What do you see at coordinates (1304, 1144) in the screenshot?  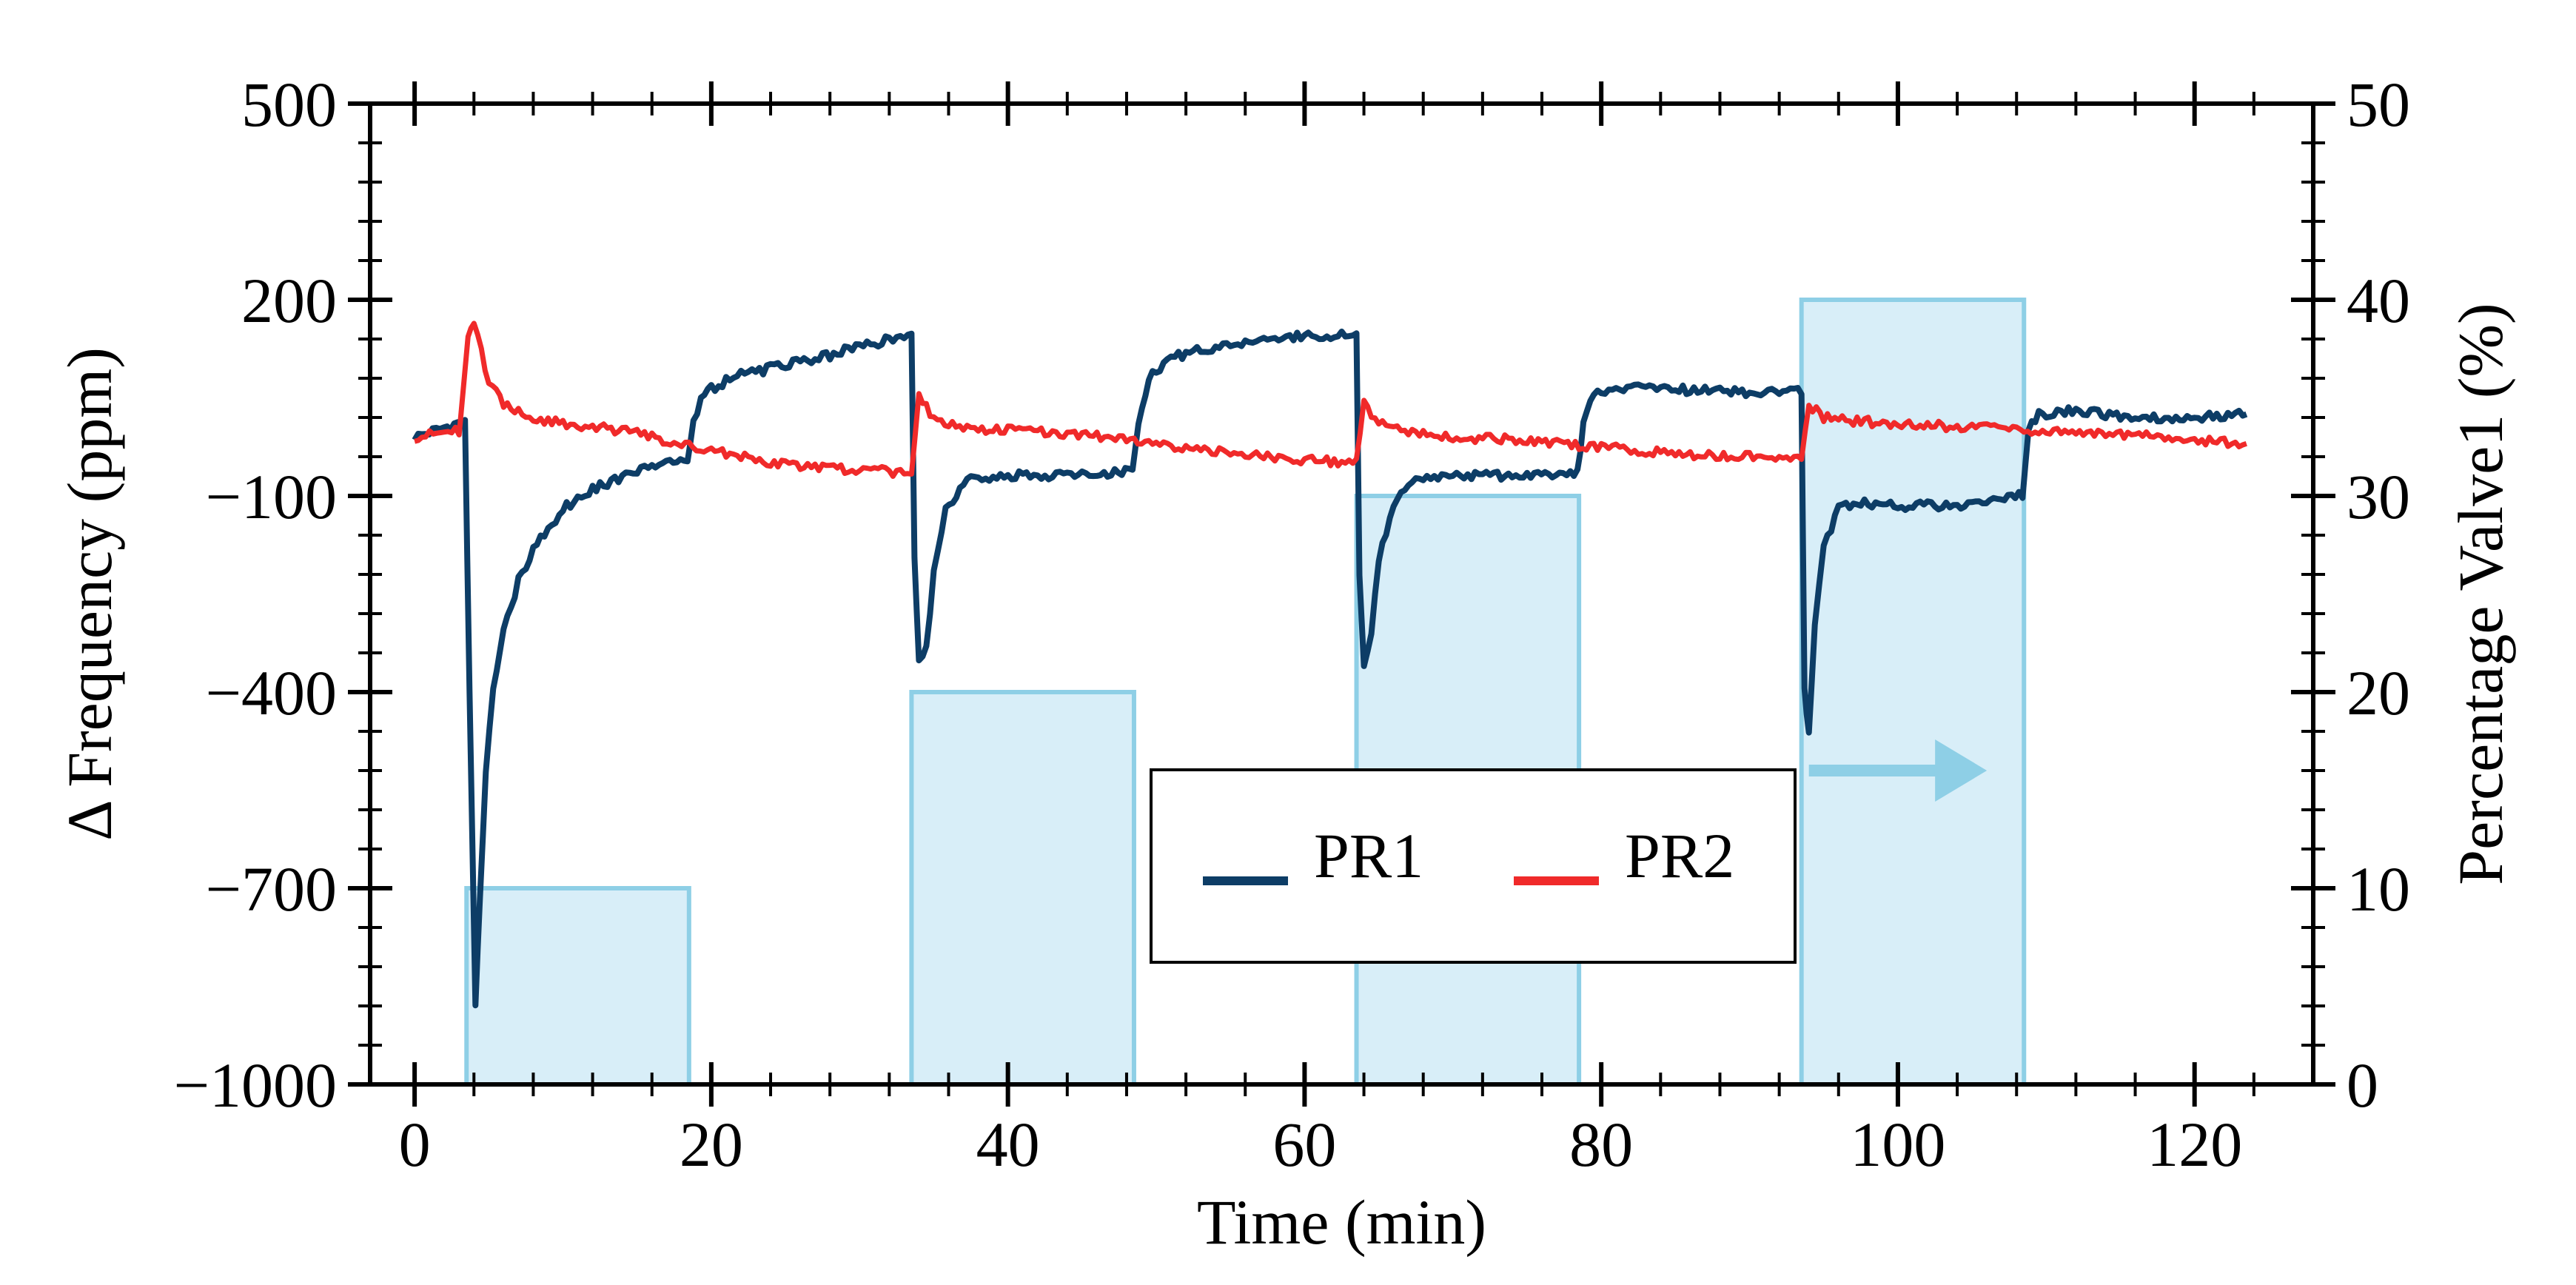 I see `x-tick-label: 60` at bounding box center [1304, 1144].